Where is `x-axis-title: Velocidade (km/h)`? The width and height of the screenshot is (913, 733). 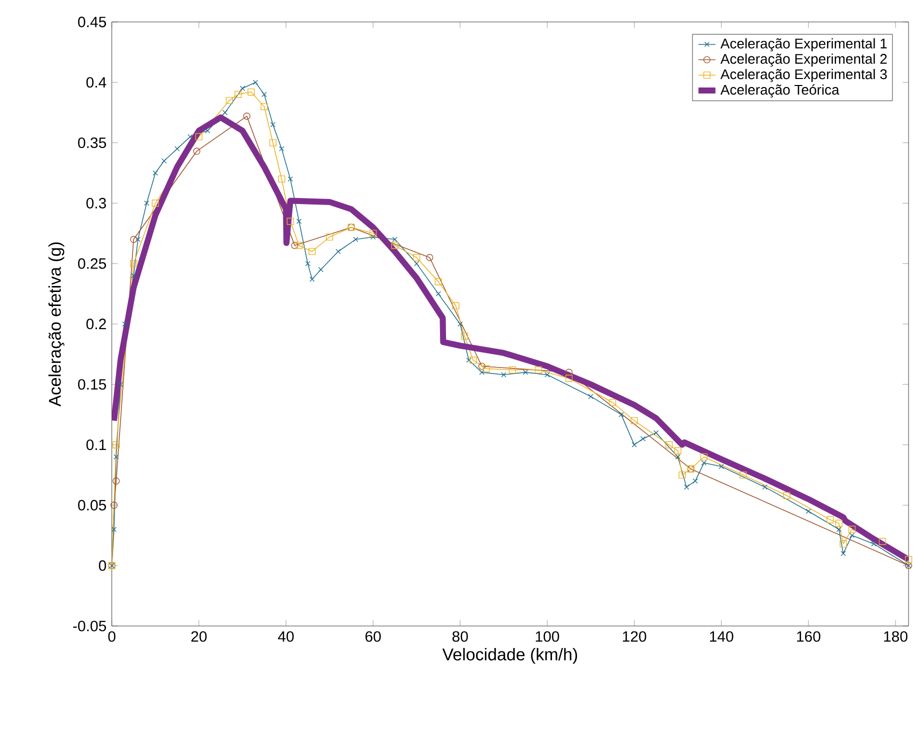
x-axis-title: Velocidade (km/h) is located at coordinates (510, 656).